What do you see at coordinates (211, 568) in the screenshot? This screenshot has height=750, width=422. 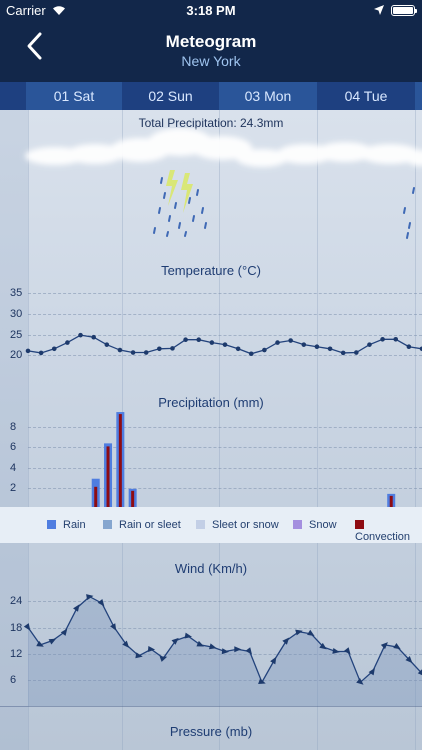 I see `wind-title: Wind (Km/h)` at bounding box center [211, 568].